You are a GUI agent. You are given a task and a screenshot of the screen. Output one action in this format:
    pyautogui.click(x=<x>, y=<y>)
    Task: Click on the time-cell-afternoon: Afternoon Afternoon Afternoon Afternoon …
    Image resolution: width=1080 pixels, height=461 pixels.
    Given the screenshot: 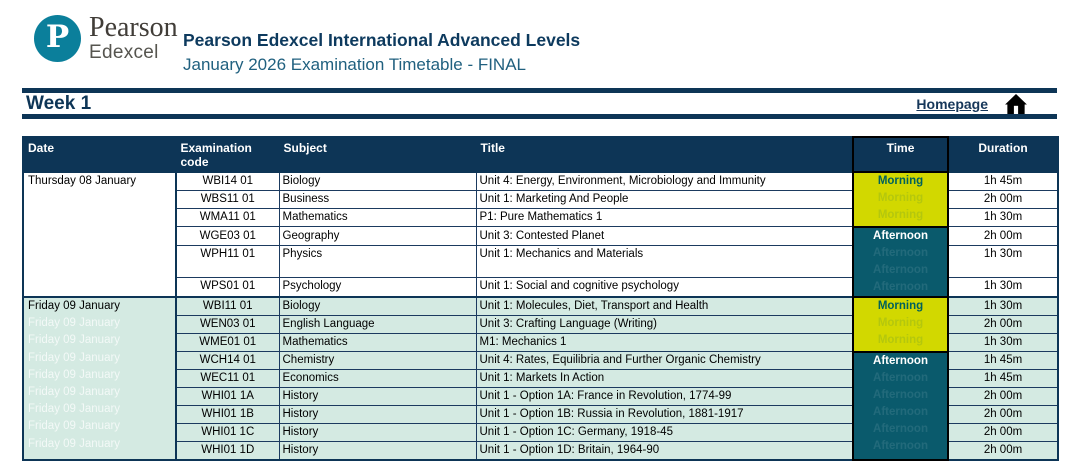 What is the action you would take?
    pyautogui.click(x=900, y=405)
    